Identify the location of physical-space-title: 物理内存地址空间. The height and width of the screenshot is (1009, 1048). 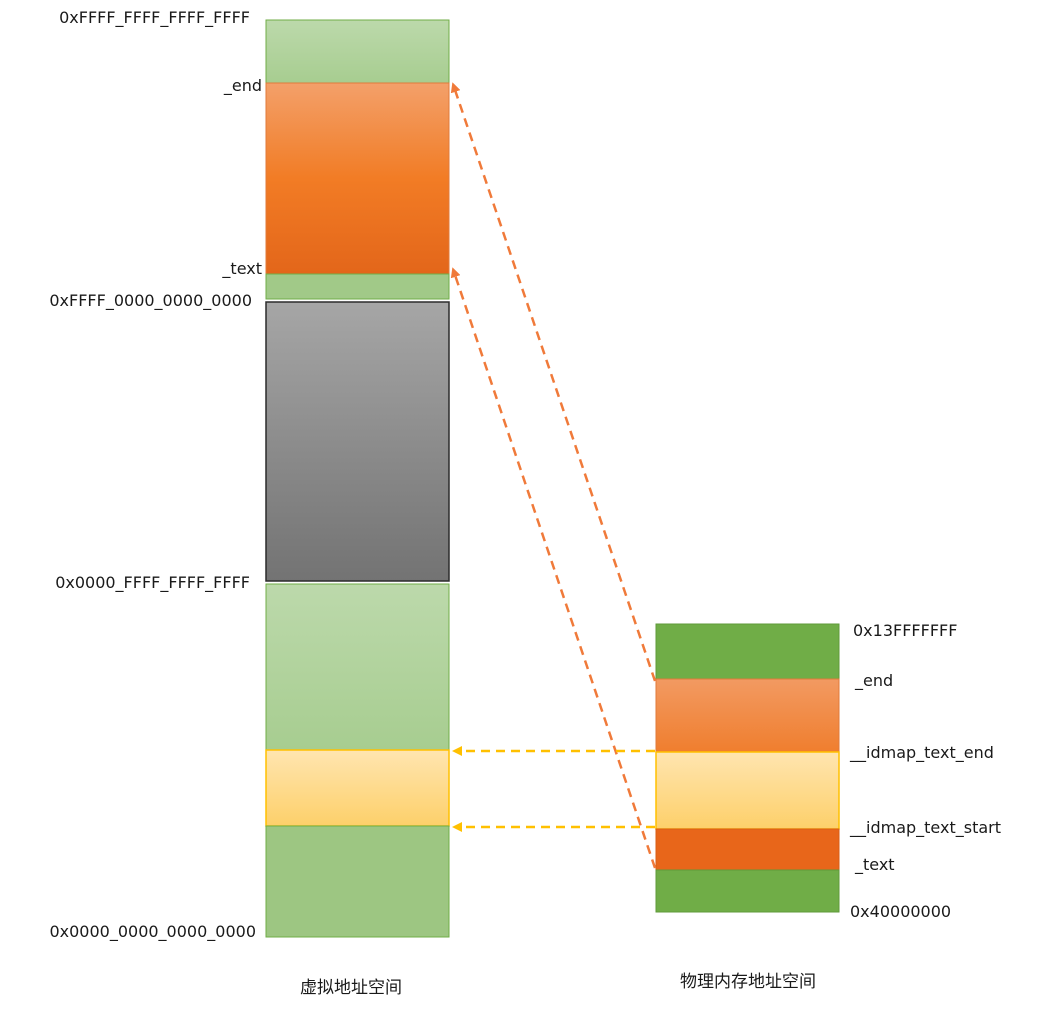
(748, 982).